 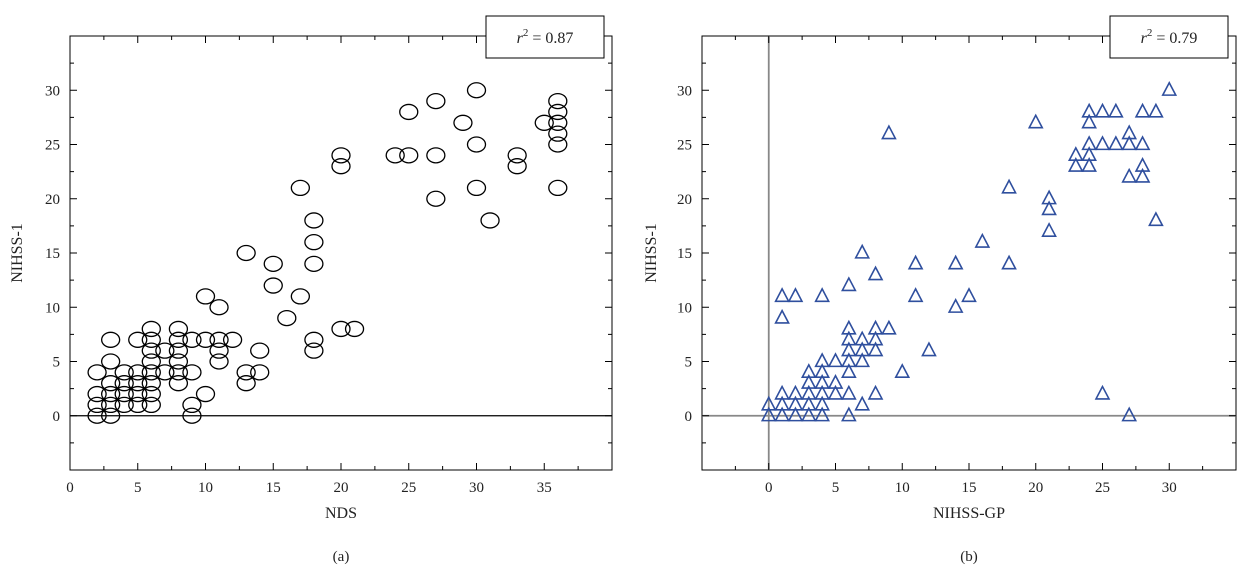 I want to click on x-tick-label: 35, so click(x=544, y=488).